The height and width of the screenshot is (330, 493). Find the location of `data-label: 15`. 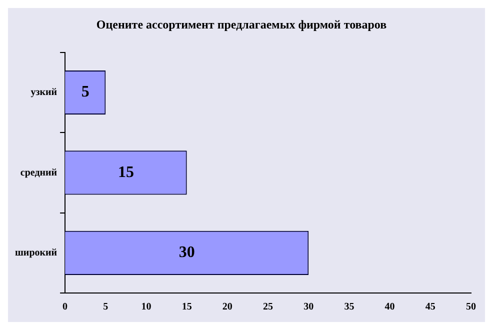

data-label: 15 is located at coordinates (126, 172).